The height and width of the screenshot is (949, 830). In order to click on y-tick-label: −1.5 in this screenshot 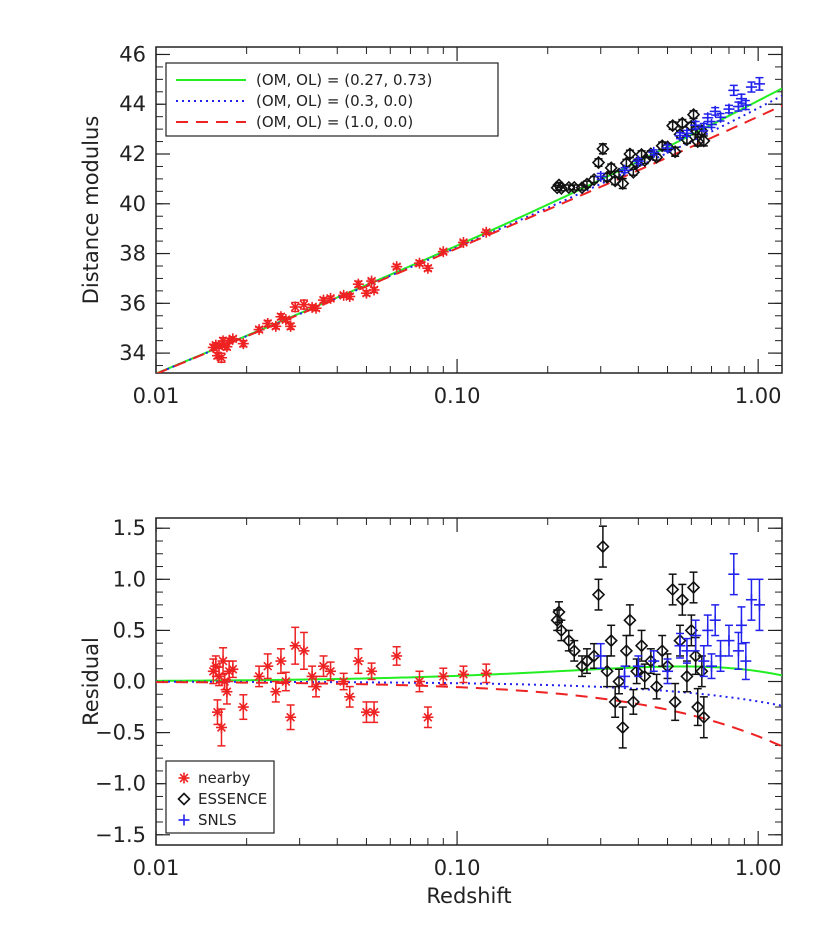, I will do `click(120, 835)`.